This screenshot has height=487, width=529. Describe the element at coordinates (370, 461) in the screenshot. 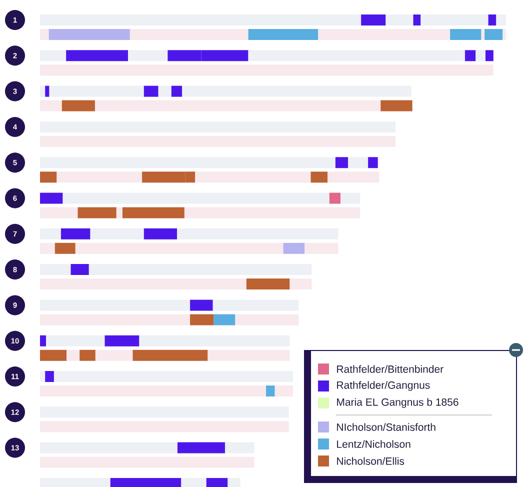

I see `legend-label: Nicholson/Ellis` at that location.